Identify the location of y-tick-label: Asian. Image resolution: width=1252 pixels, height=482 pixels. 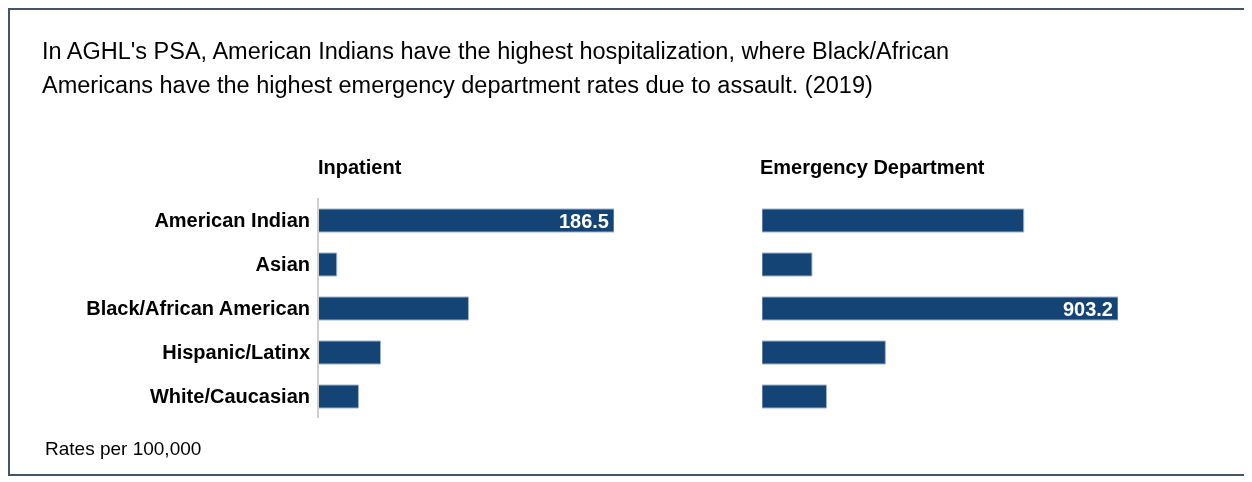
(282, 264).